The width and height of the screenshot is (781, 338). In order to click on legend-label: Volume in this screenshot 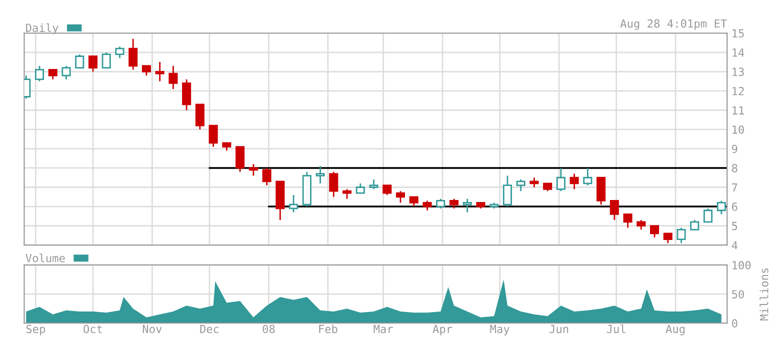, I will do `click(45, 258)`.